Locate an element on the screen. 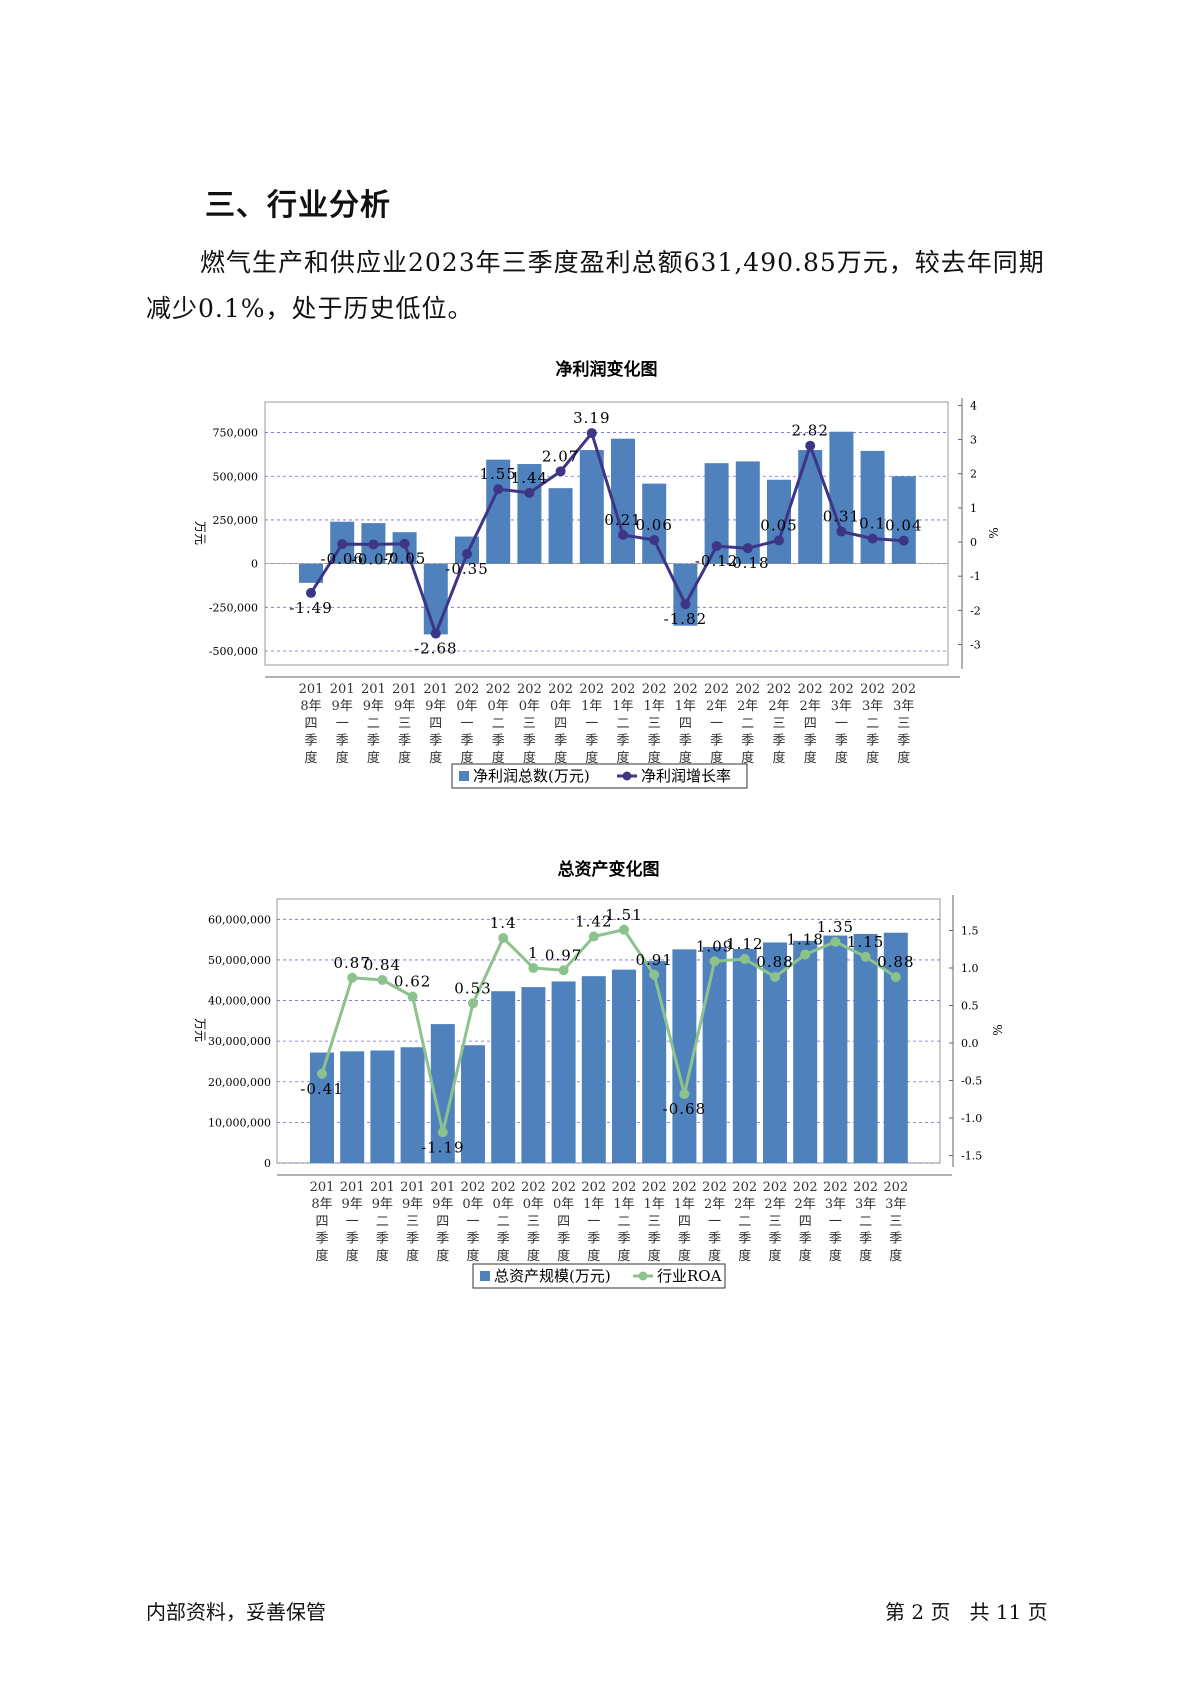 The image size is (1191, 1684). x-tick-label: 202 2年四季度 is located at coordinates (805, 1222).